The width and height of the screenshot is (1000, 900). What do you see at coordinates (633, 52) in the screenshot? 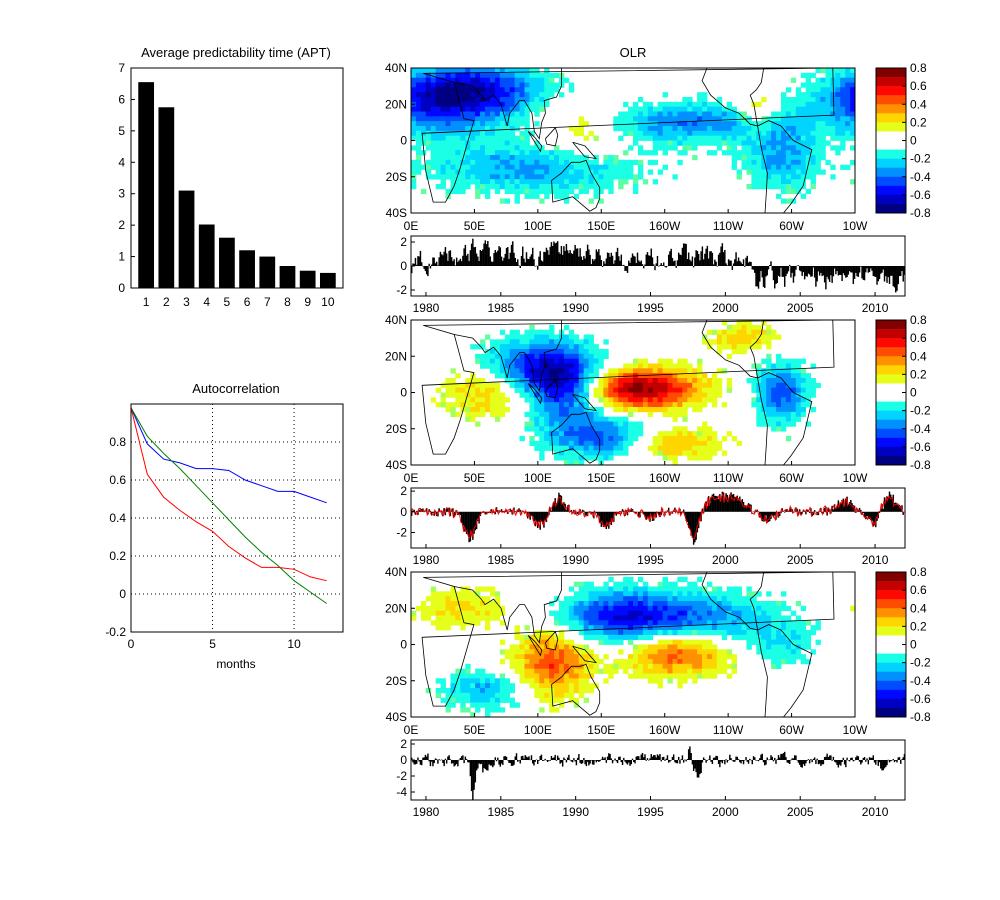
I see `olr-title: OLR` at bounding box center [633, 52].